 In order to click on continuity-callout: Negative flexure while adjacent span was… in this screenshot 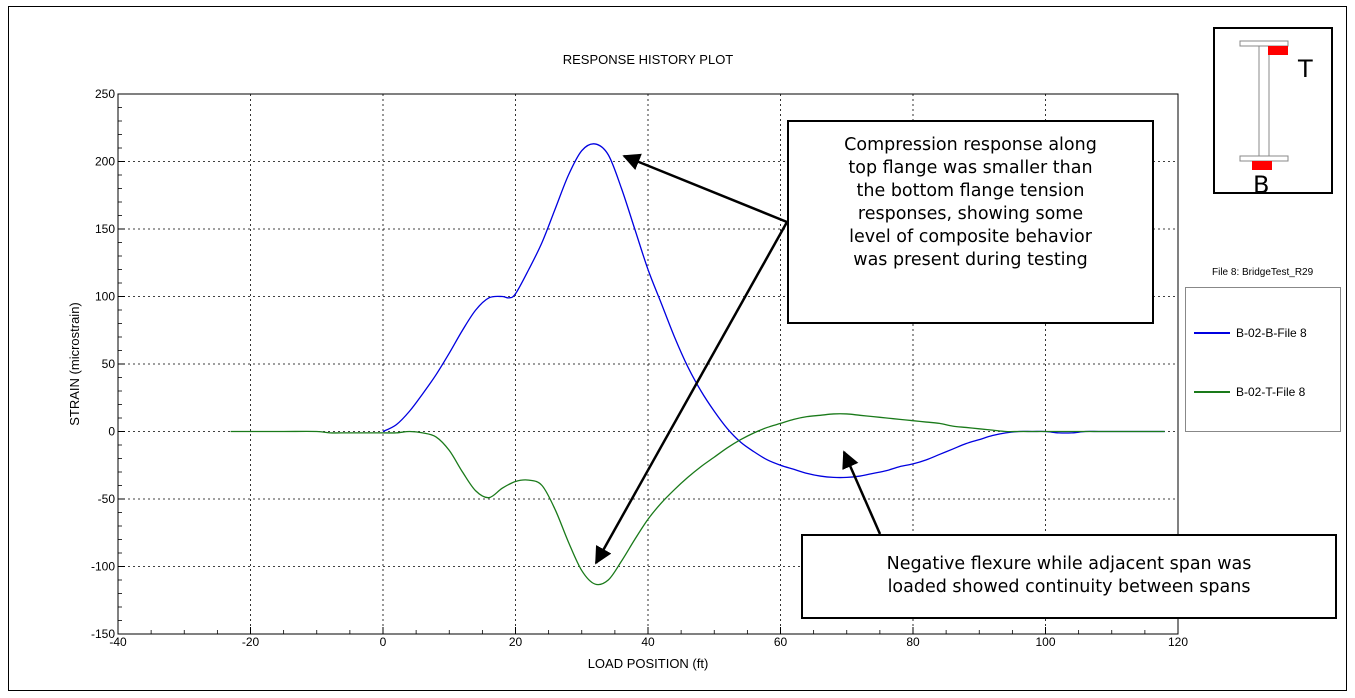, I will do `click(1069, 576)`.